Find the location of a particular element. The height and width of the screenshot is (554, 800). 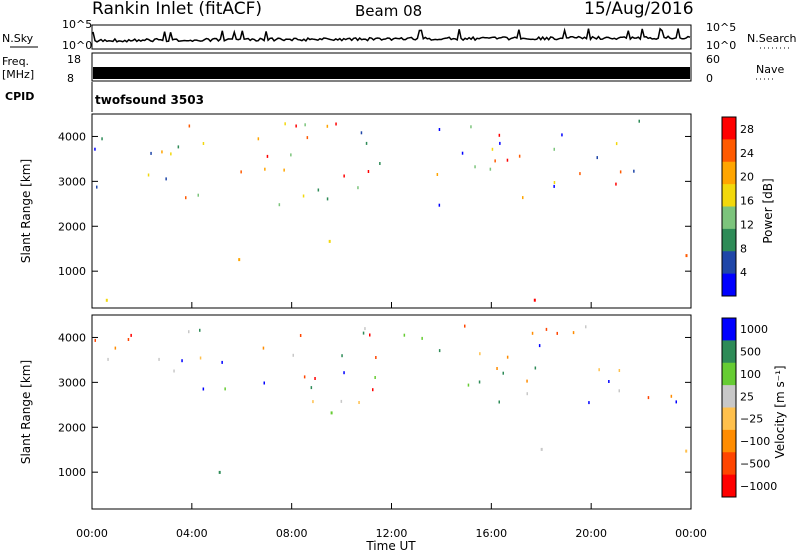

x-tick-label: 12:00 is located at coordinates (392, 533).